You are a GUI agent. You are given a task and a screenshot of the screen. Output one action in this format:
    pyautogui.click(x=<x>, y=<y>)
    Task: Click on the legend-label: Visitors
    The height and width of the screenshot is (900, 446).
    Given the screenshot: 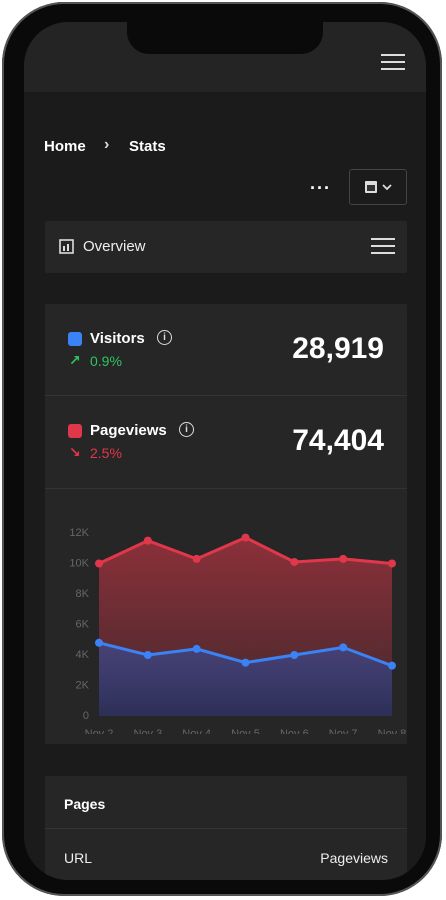 What is the action you would take?
    pyautogui.click(x=117, y=338)
    